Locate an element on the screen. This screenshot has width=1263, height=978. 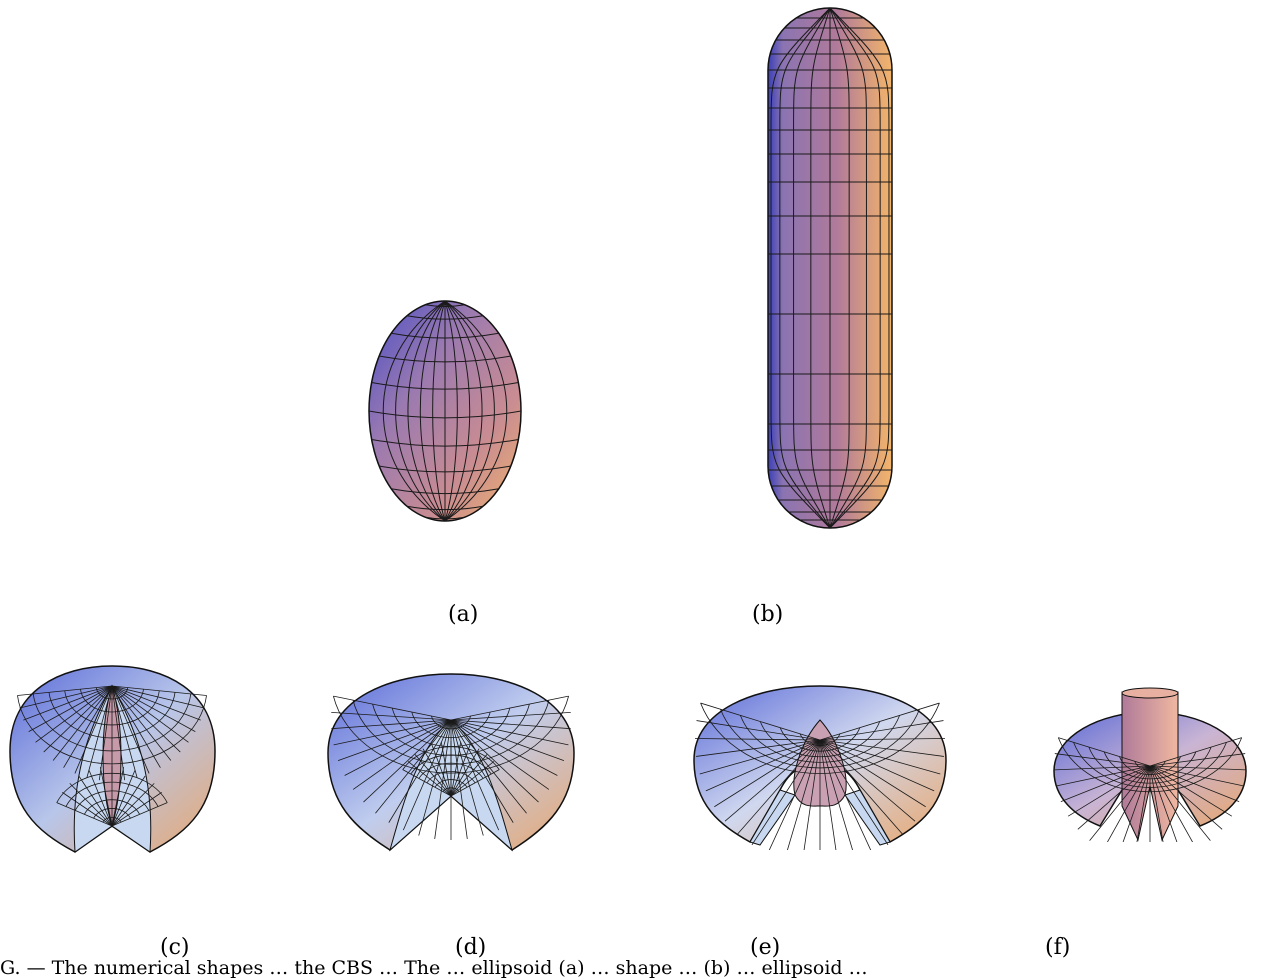
shape-c-graphic is located at coordinates (112, 759).